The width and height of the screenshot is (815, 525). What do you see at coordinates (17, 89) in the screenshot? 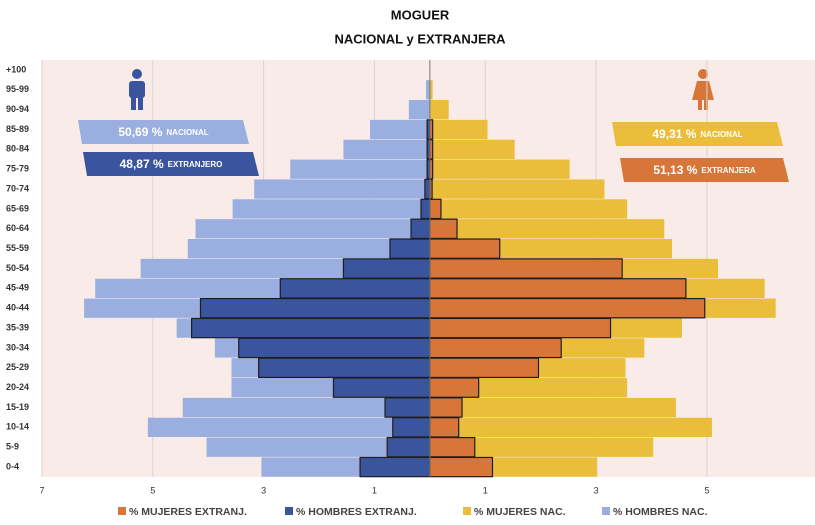
I see `y-tick-label: 95-99` at bounding box center [17, 89].